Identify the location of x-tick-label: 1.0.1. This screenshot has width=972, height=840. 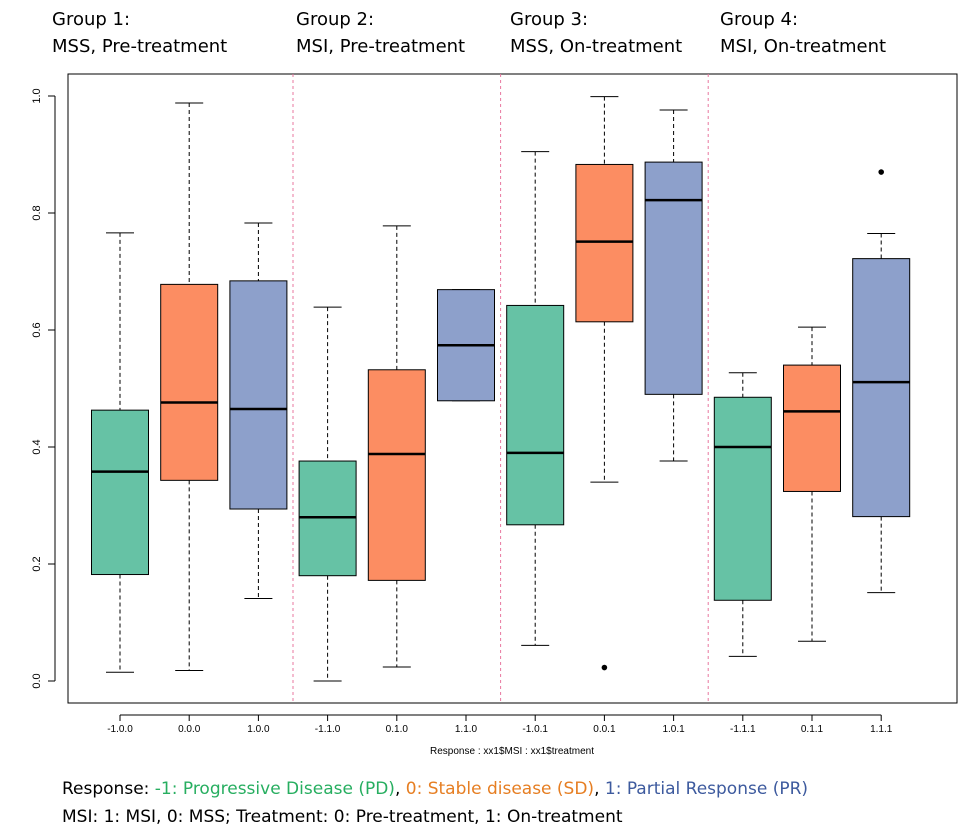
(673, 729).